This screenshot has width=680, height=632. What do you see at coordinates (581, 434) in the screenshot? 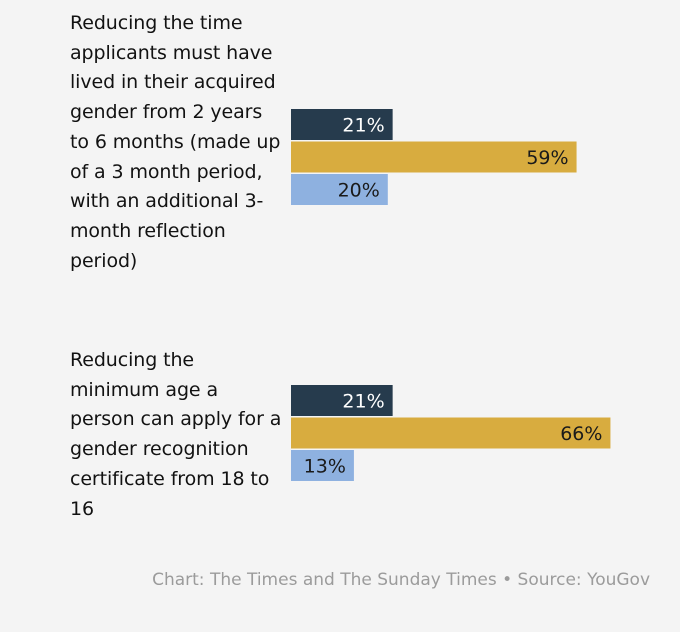
I see `data-label-c1-s1: 66%` at bounding box center [581, 434].